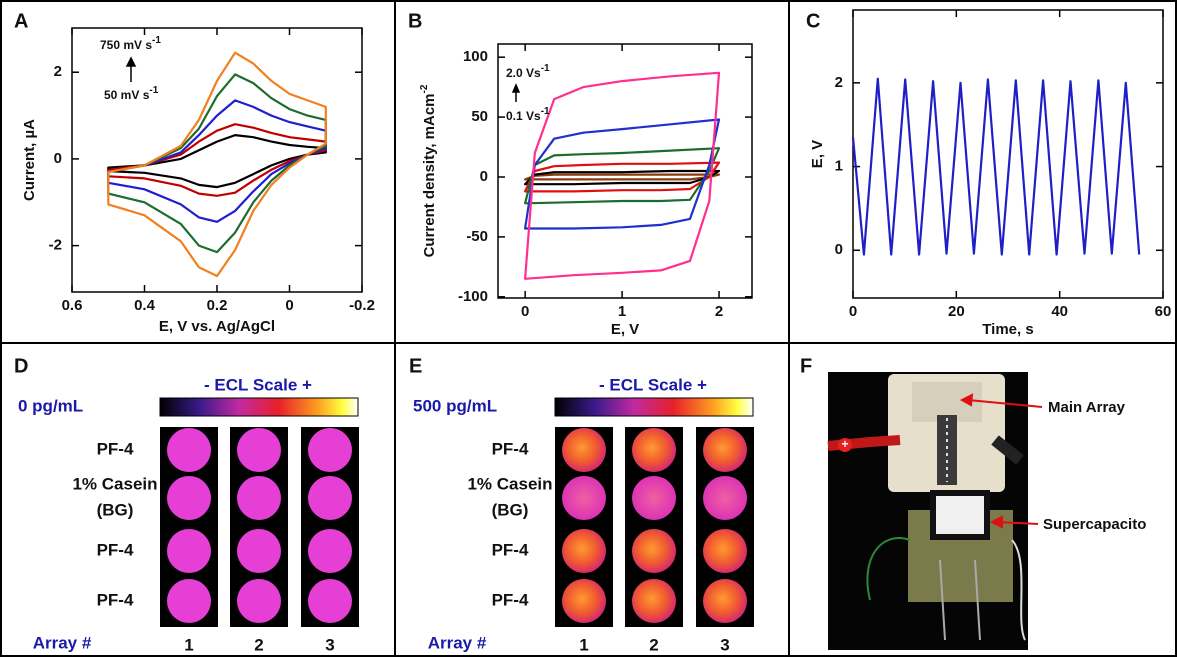 Image resolution: width=1177 pixels, height=657 pixels. Describe the element at coordinates (415, 366) in the screenshot. I see `panel-label: E` at that location.